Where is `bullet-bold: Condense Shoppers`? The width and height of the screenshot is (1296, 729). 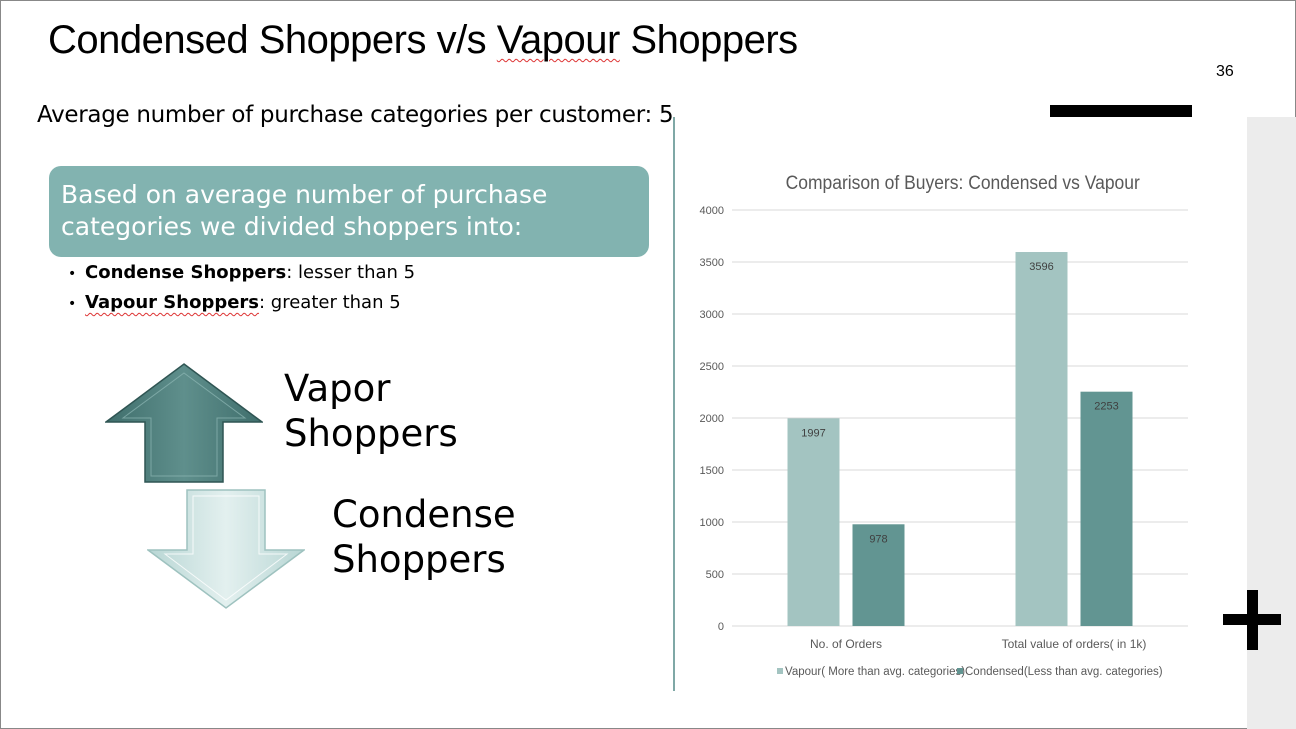 bullet-bold: Condense Shoppers is located at coordinates (186, 272).